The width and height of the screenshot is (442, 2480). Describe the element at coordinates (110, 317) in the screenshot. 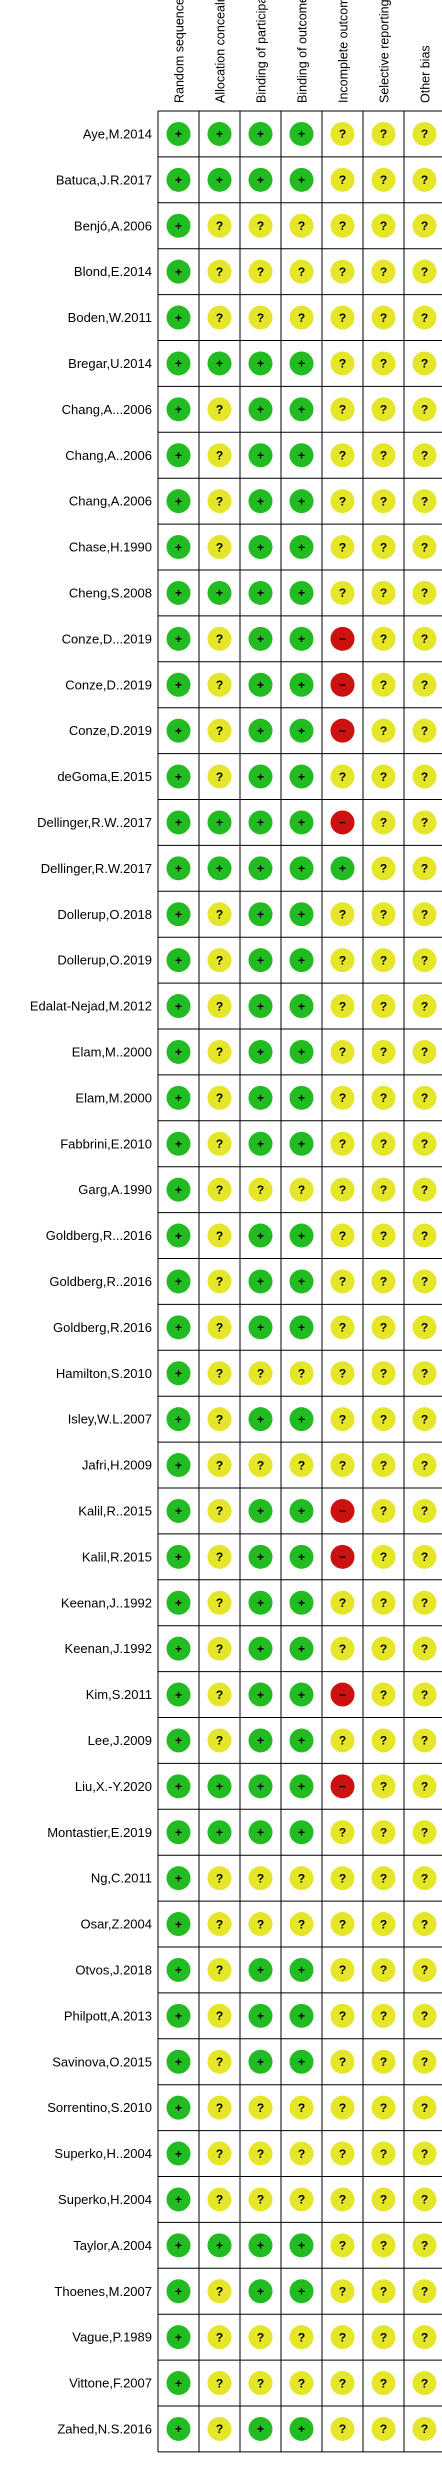

I see `study-label: Boden,W.2011` at that location.